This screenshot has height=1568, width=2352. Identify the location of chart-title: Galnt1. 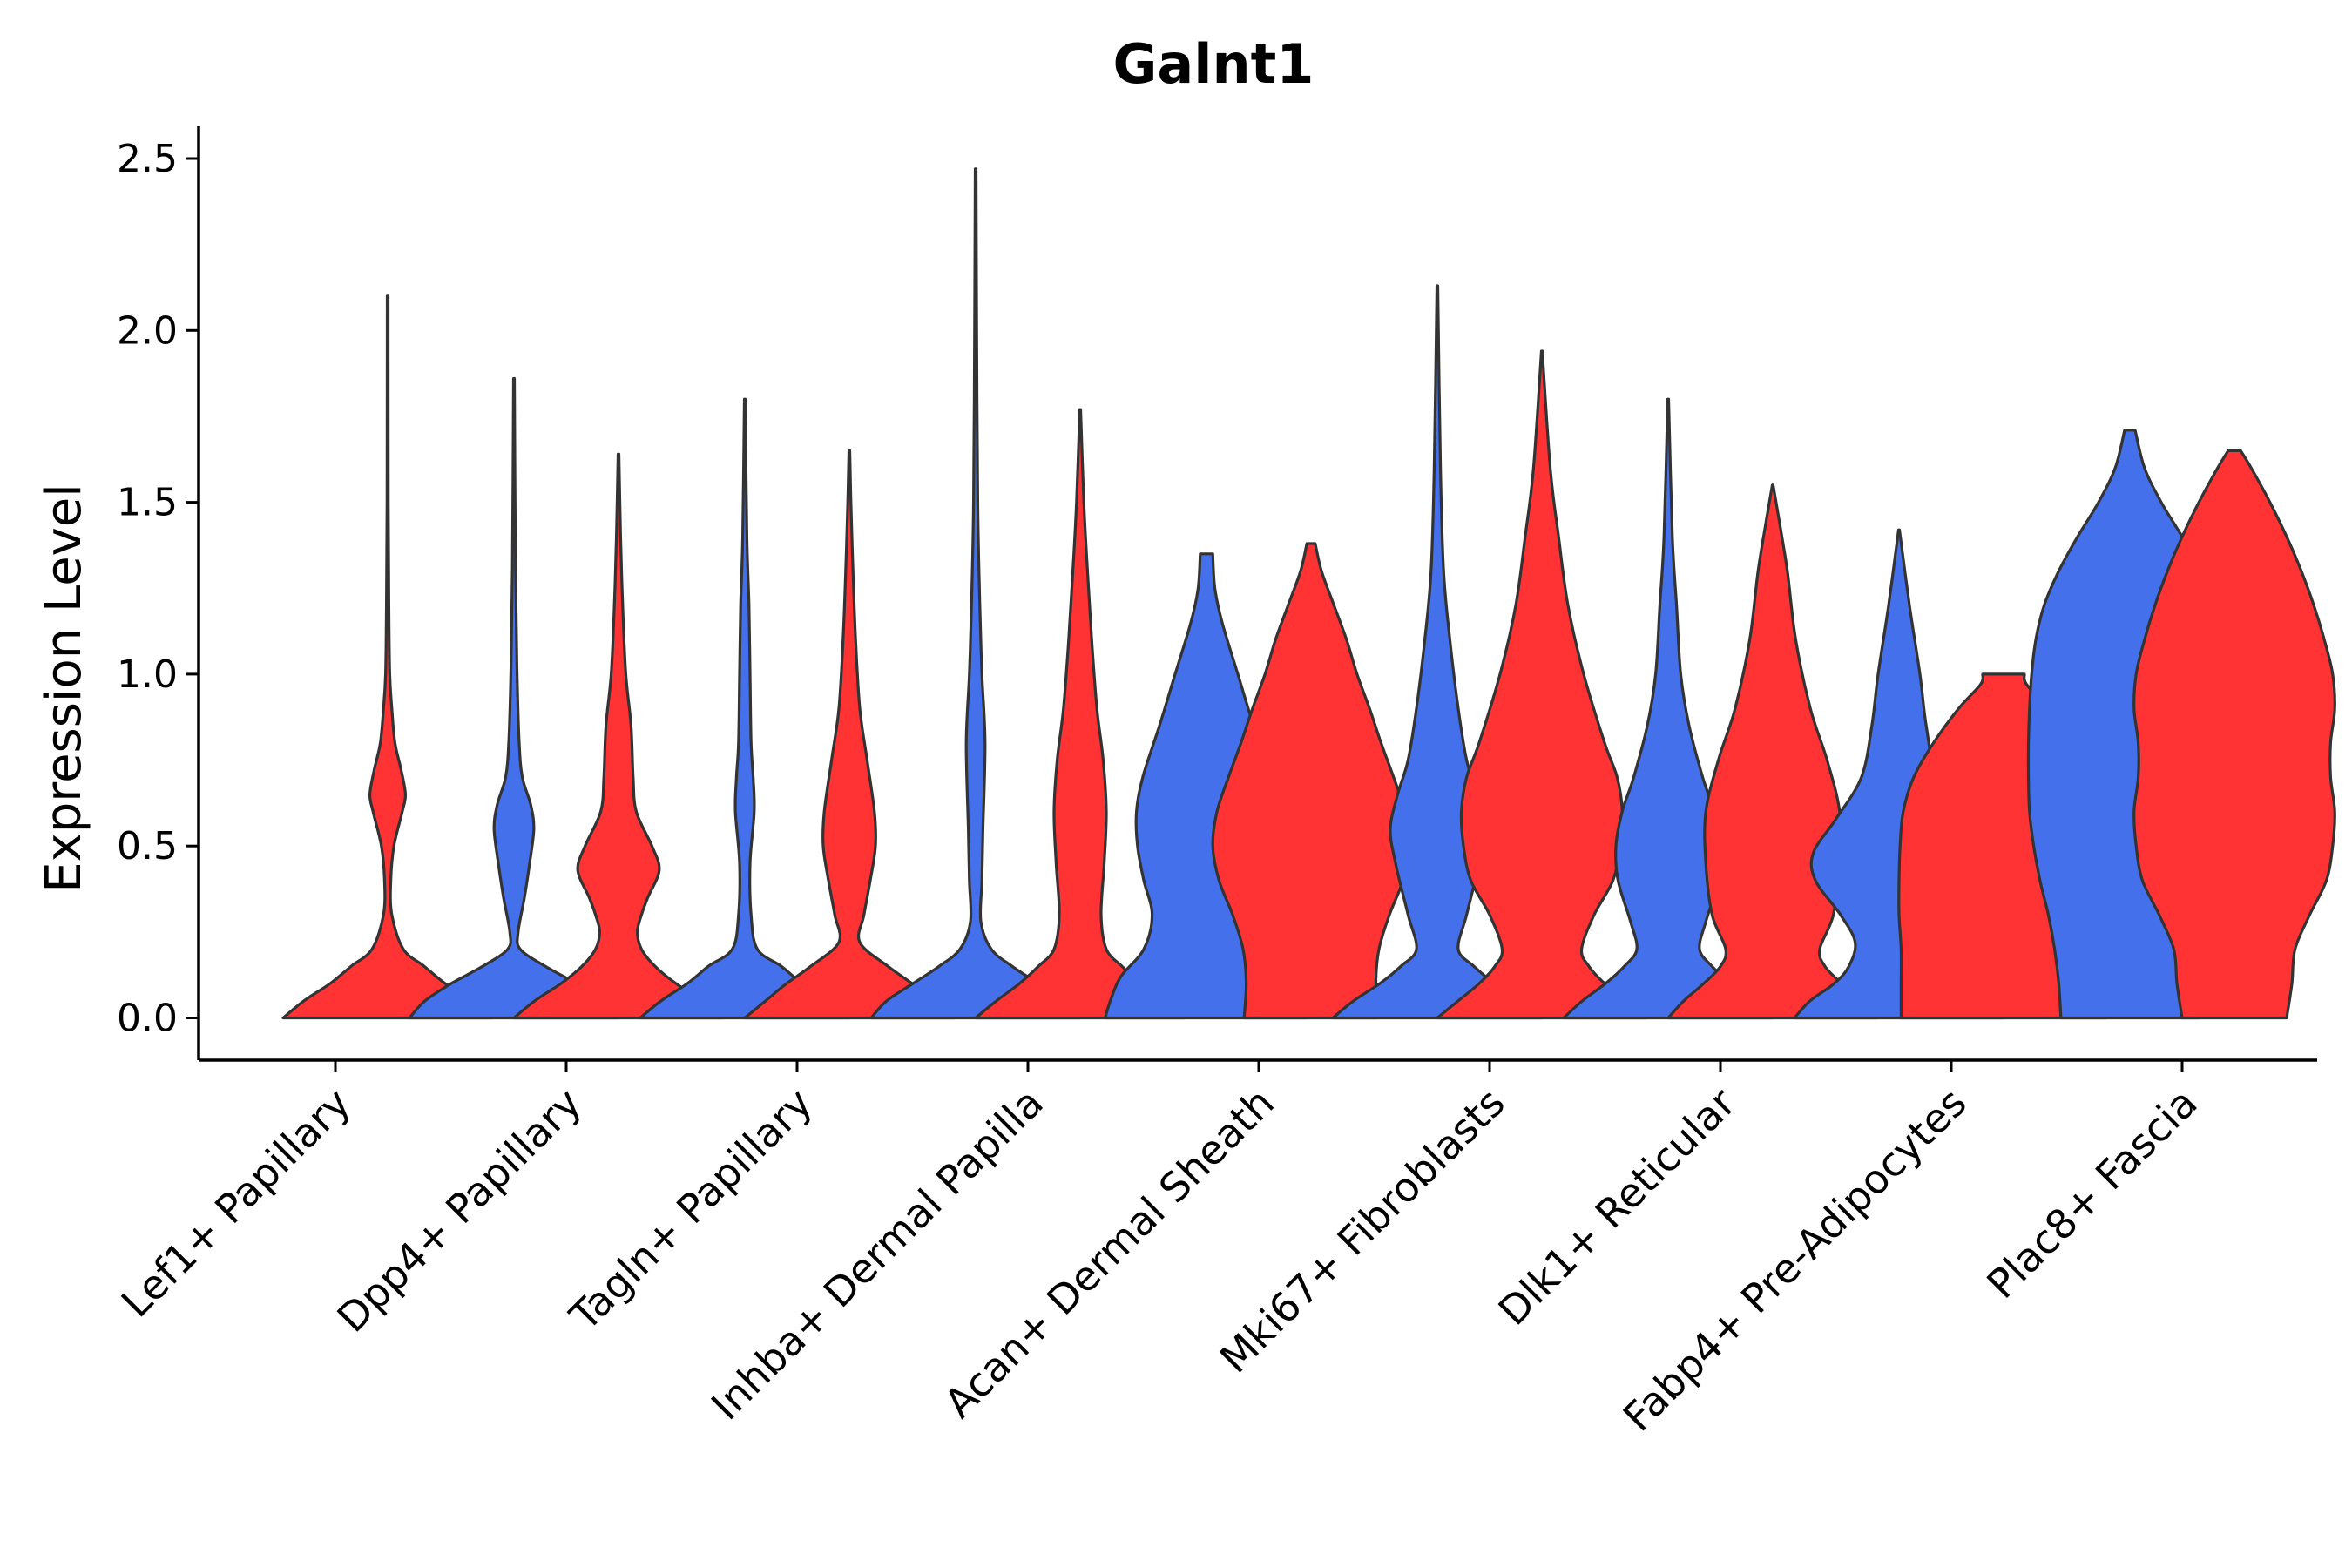
(1214, 64).